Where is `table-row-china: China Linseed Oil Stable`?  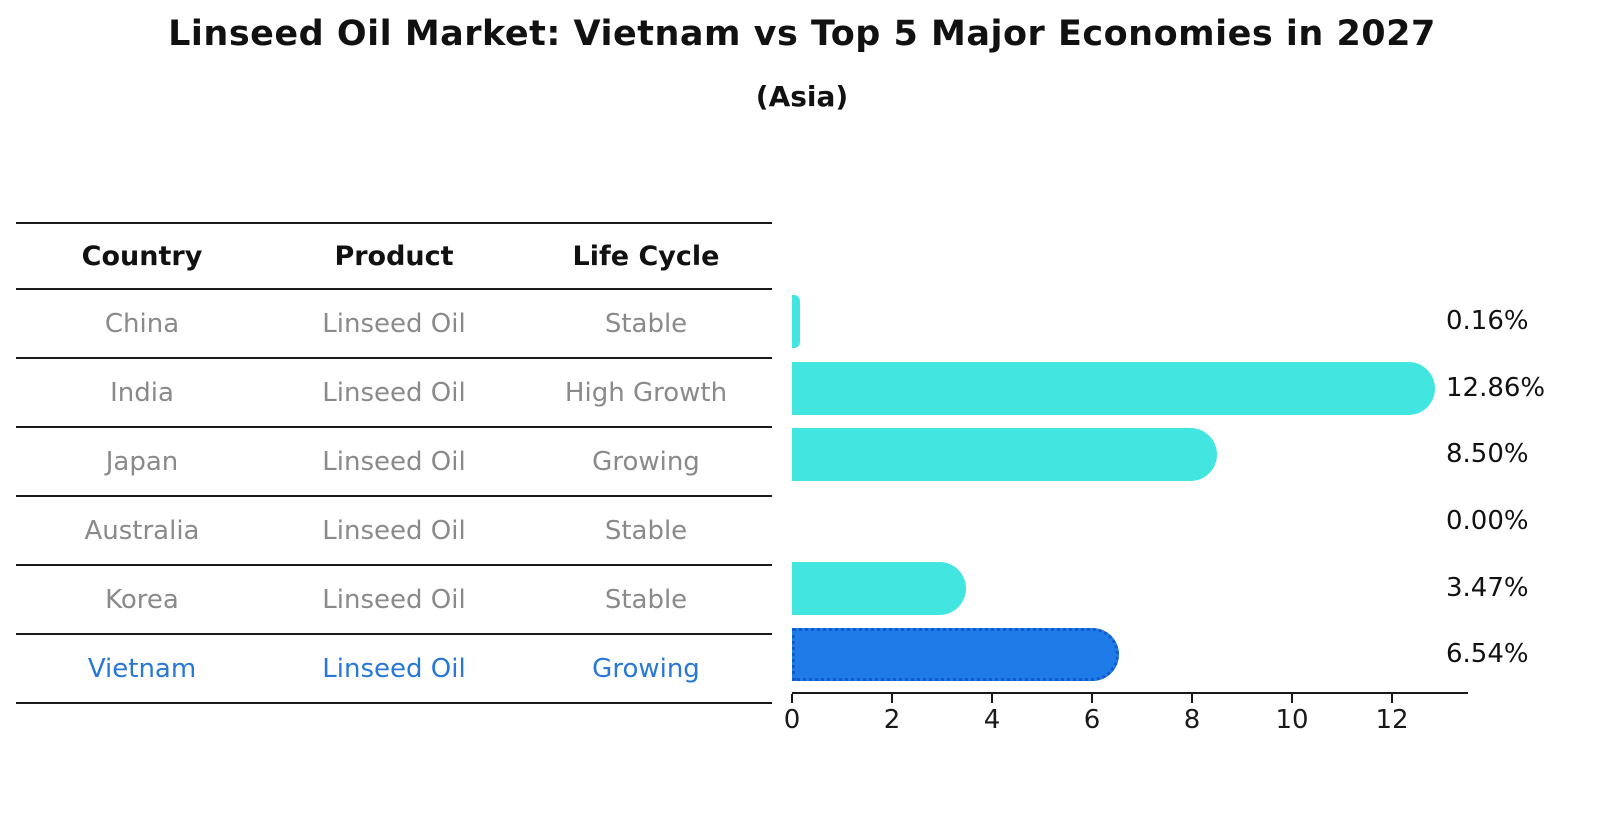
table-row-china: China Linseed Oil Stable is located at coordinates (394, 324).